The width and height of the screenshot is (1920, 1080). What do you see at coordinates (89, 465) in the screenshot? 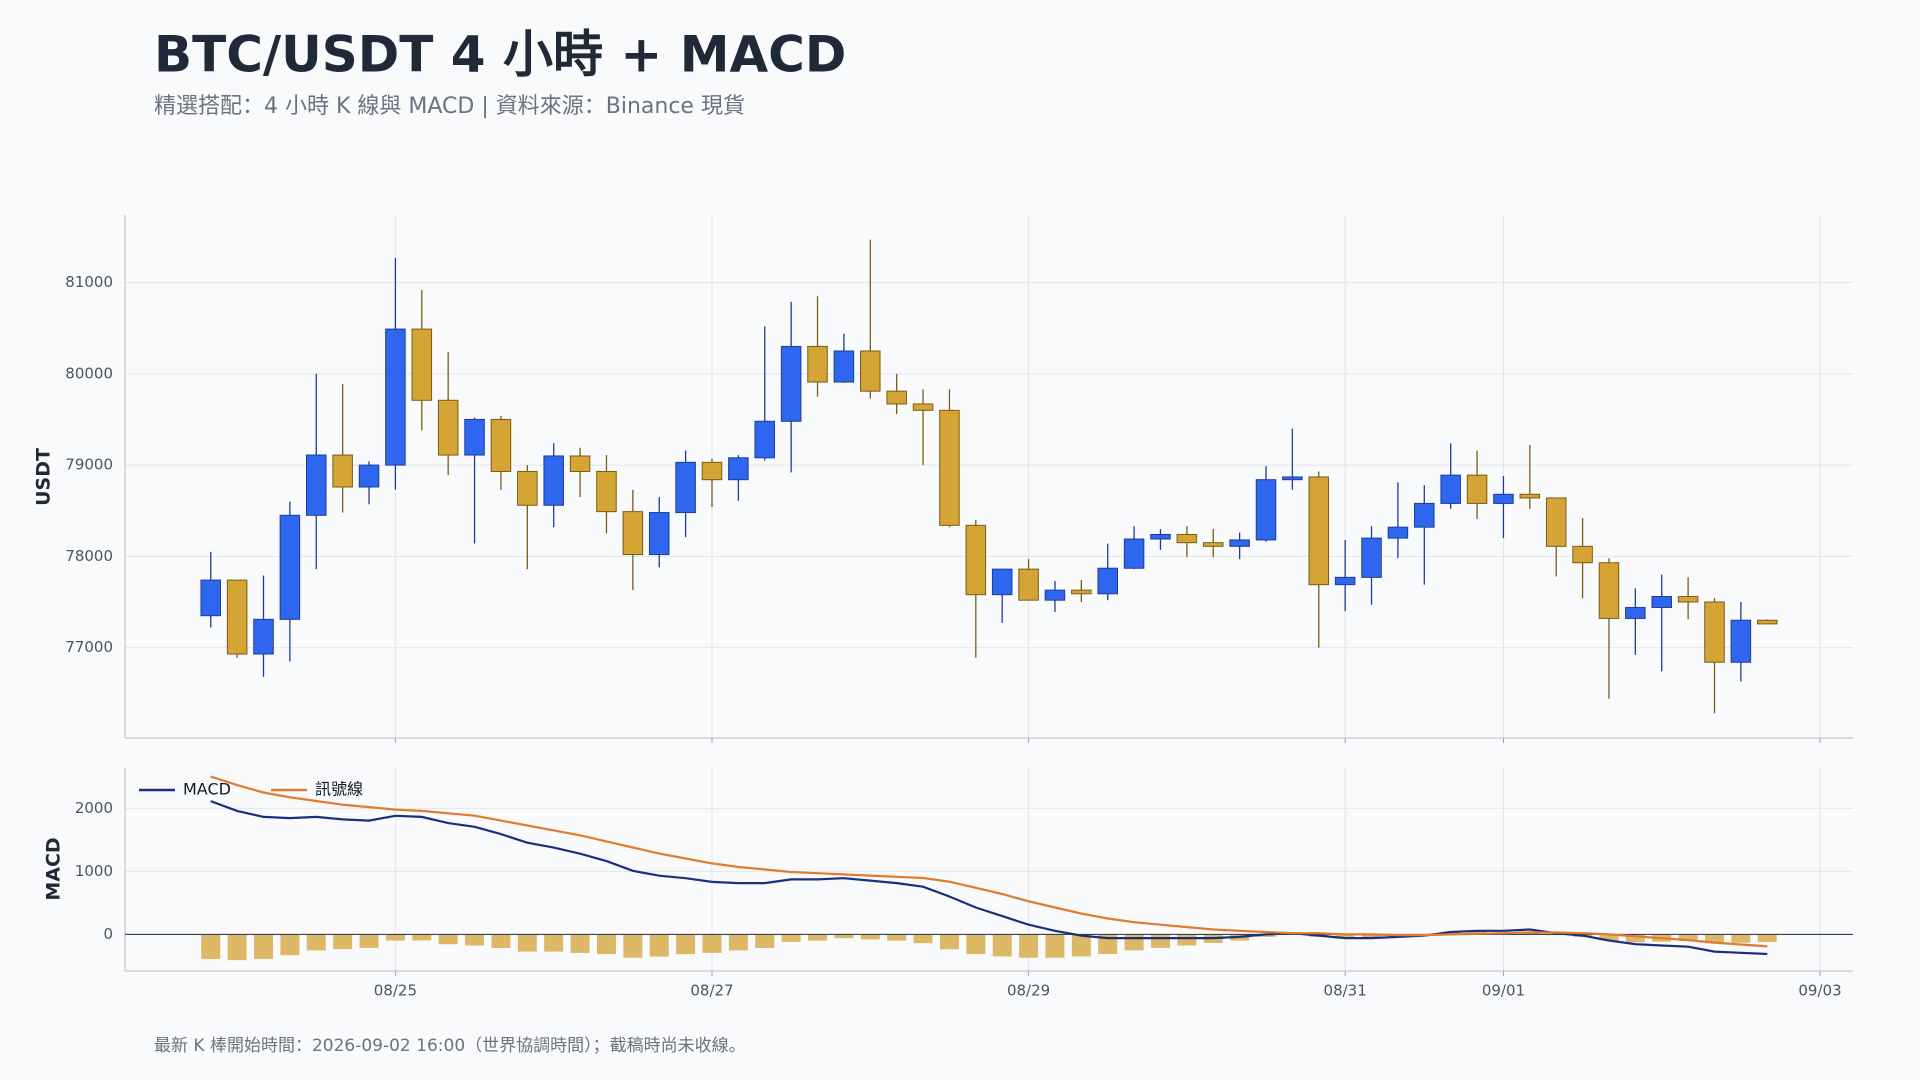
I see `y-tick-label: 79000` at bounding box center [89, 465].